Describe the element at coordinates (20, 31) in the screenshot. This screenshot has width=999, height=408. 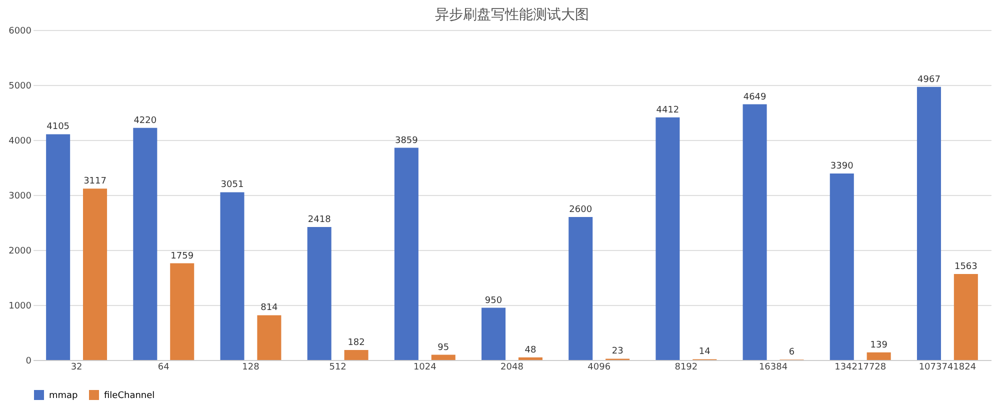
I see `y-tick-label: 6000` at that location.